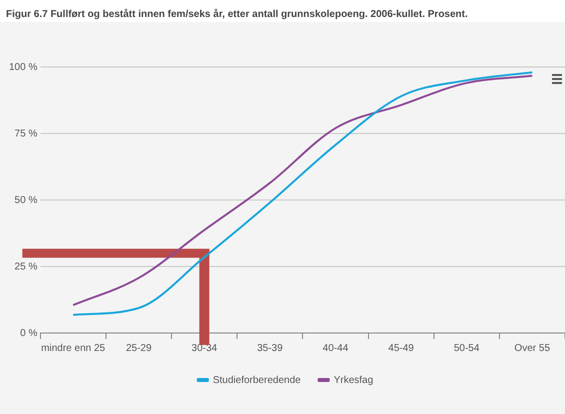 The height and width of the screenshot is (414, 565). What do you see at coordinates (354, 380) in the screenshot?
I see `legend-label: Yrkesfag` at bounding box center [354, 380].